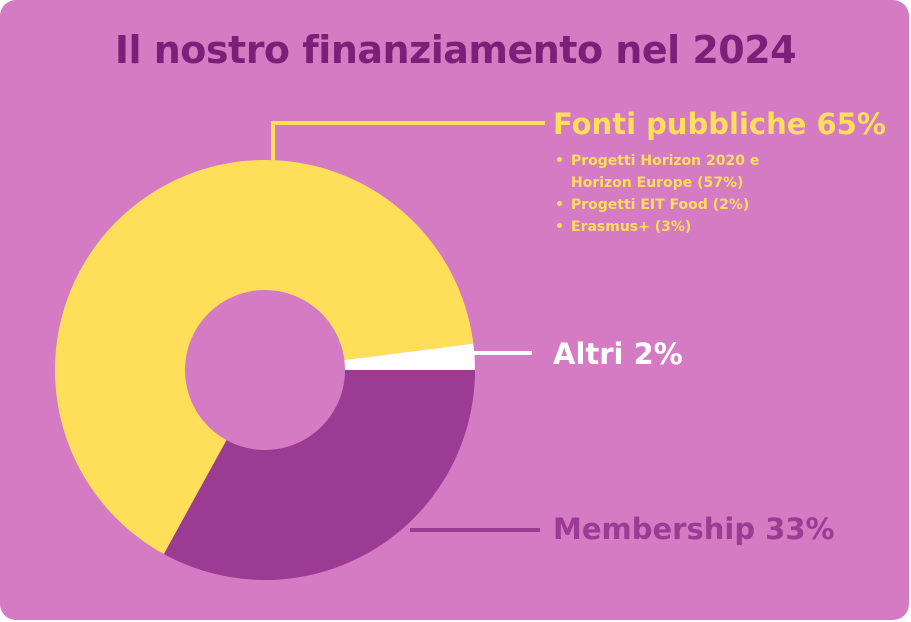 This screenshot has height=622, width=911. What do you see at coordinates (618, 354) in the screenshot?
I see `label-other: Altri 2%` at bounding box center [618, 354].